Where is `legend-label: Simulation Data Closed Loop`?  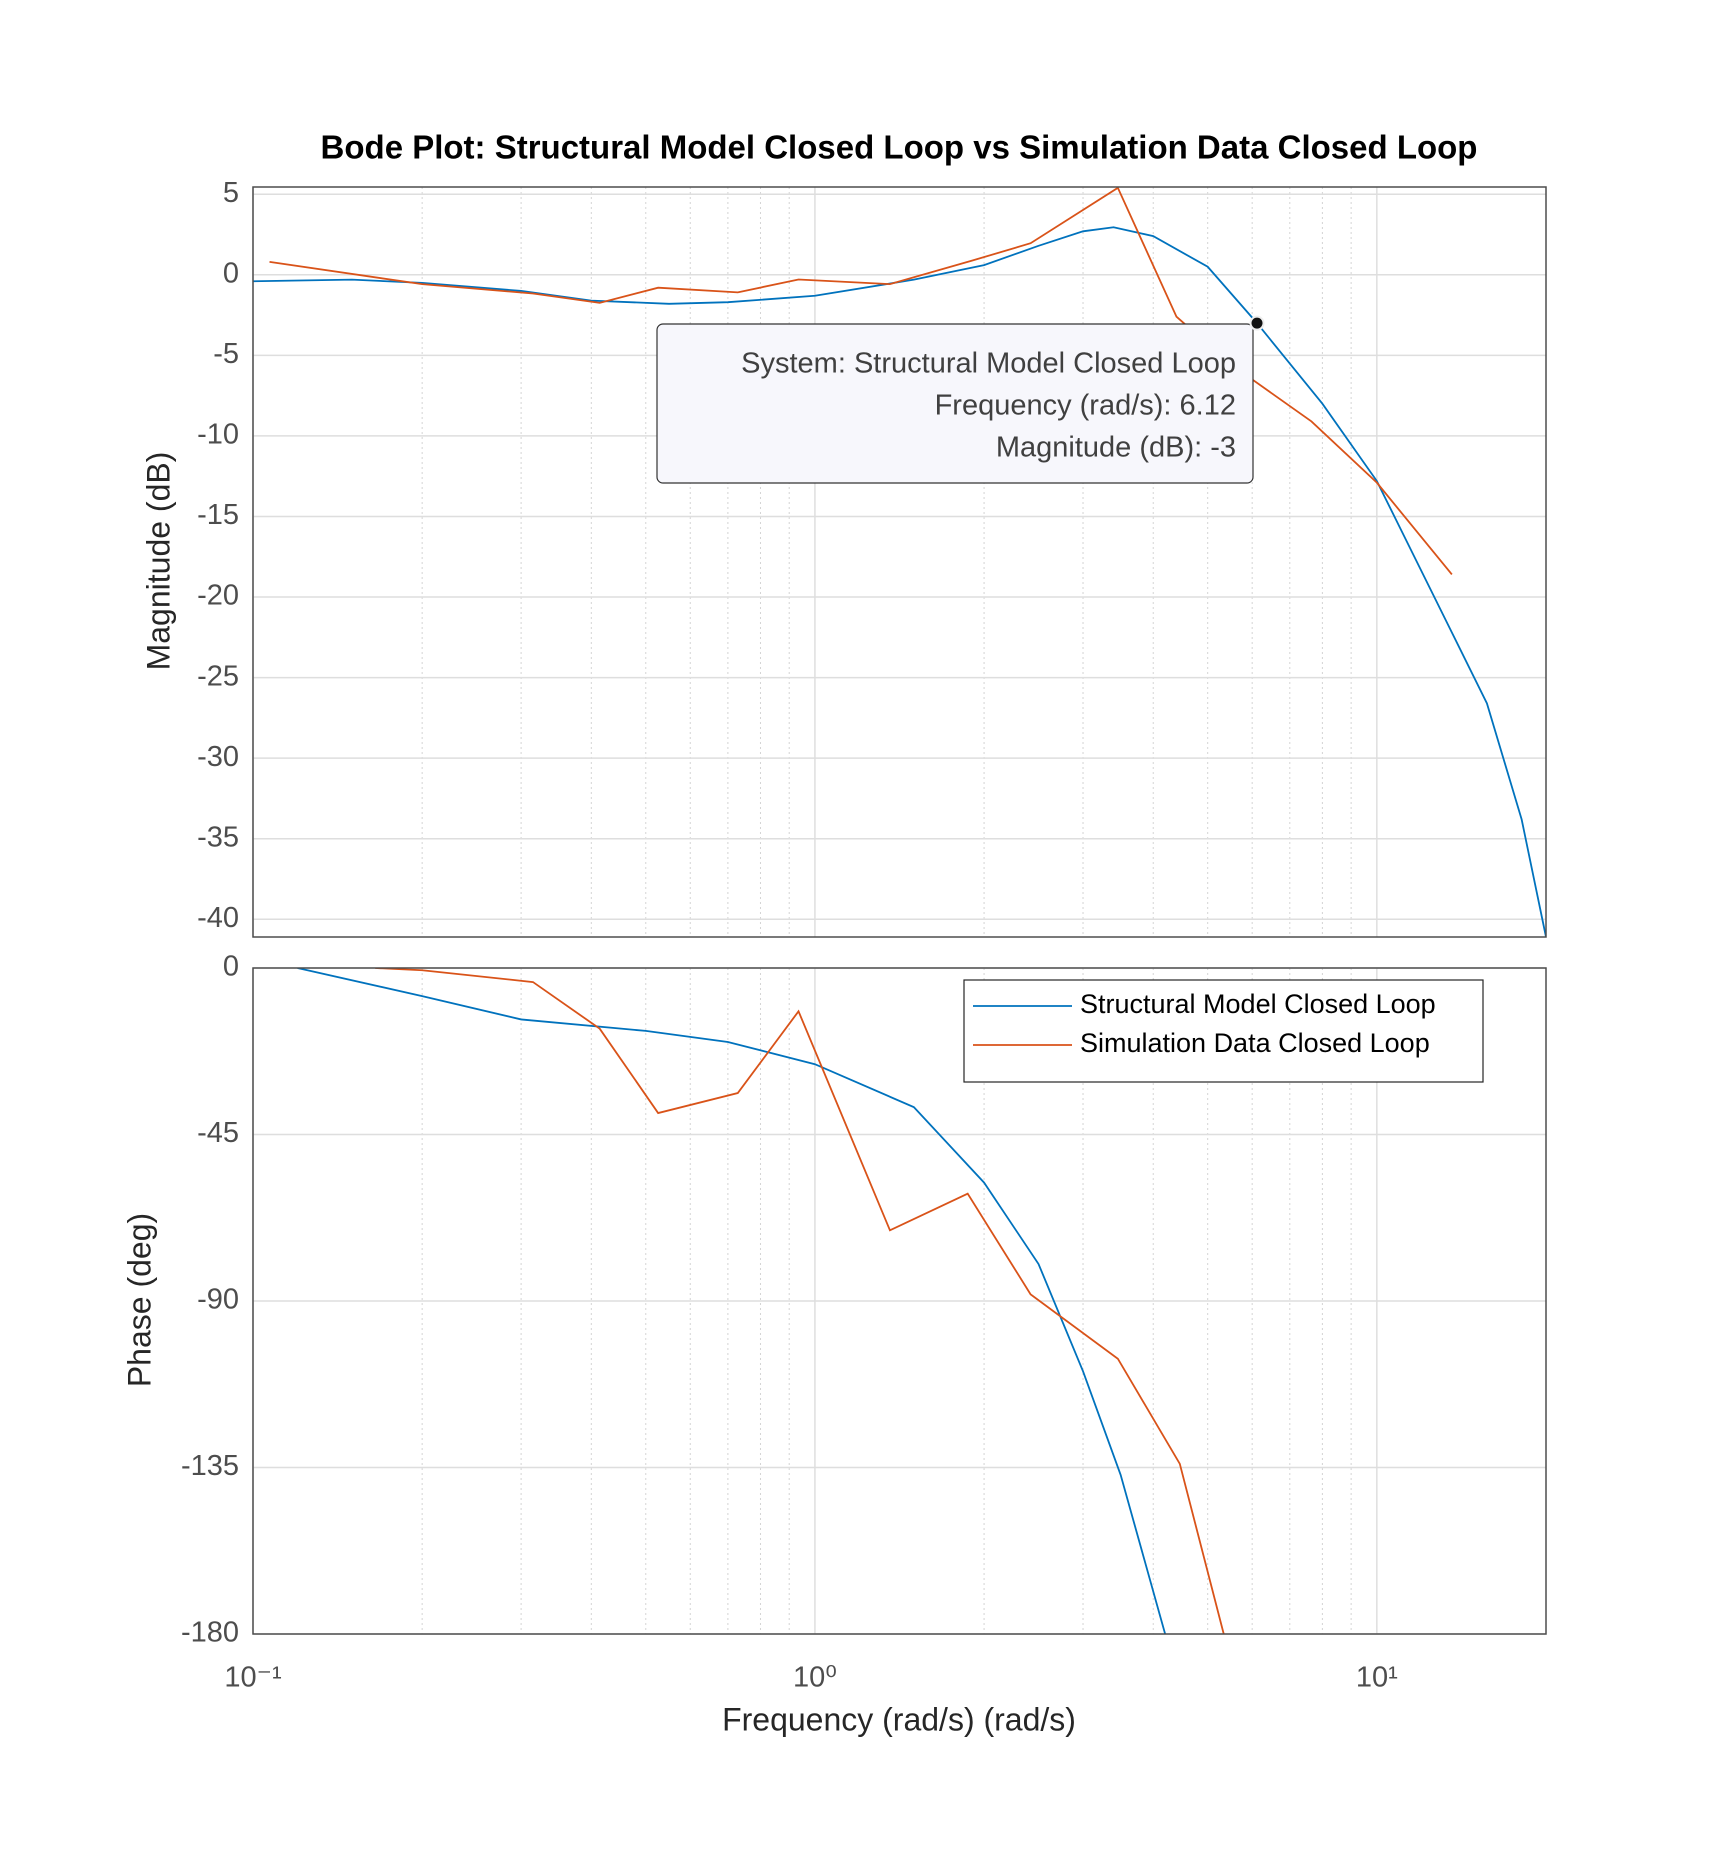
legend-label: Simulation Data Closed Loop is located at coordinates (1255, 1043).